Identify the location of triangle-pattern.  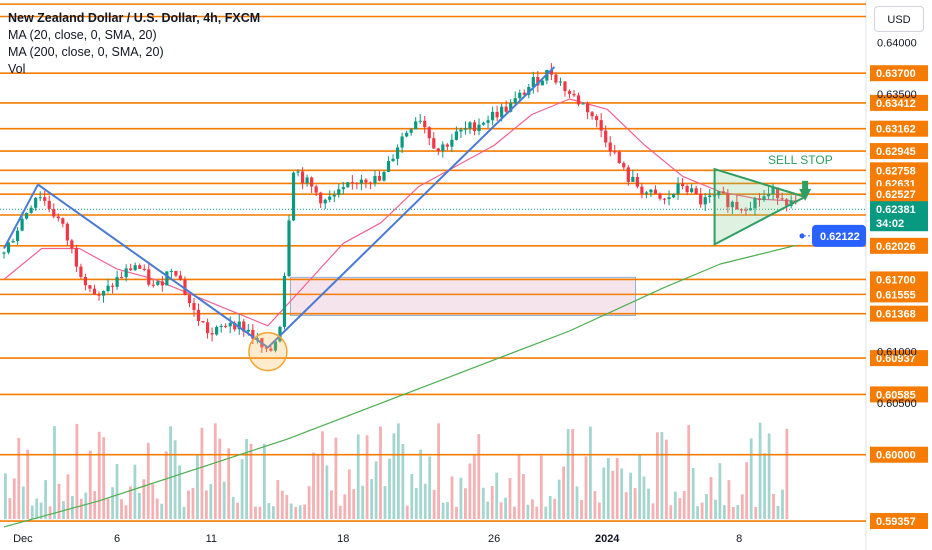
(760, 207).